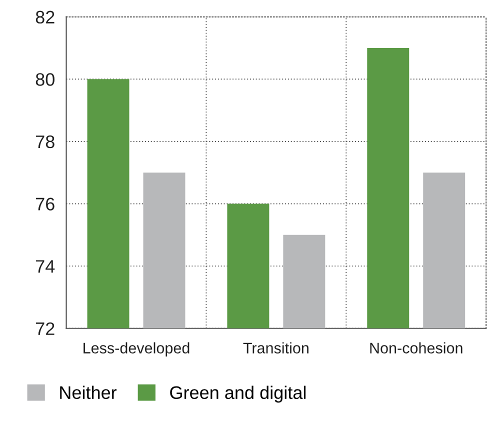  Describe the element at coordinates (45, 204) in the screenshot. I see `y-tick-label: 76` at that location.